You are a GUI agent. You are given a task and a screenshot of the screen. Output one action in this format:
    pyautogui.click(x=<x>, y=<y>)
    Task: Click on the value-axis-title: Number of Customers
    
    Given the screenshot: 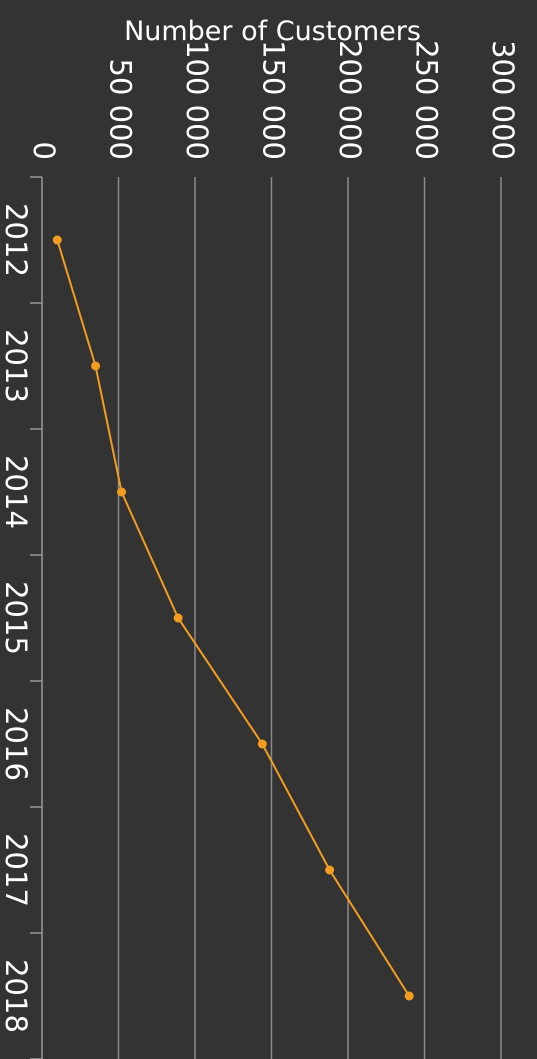 What is the action you would take?
    pyautogui.click(x=272, y=31)
    